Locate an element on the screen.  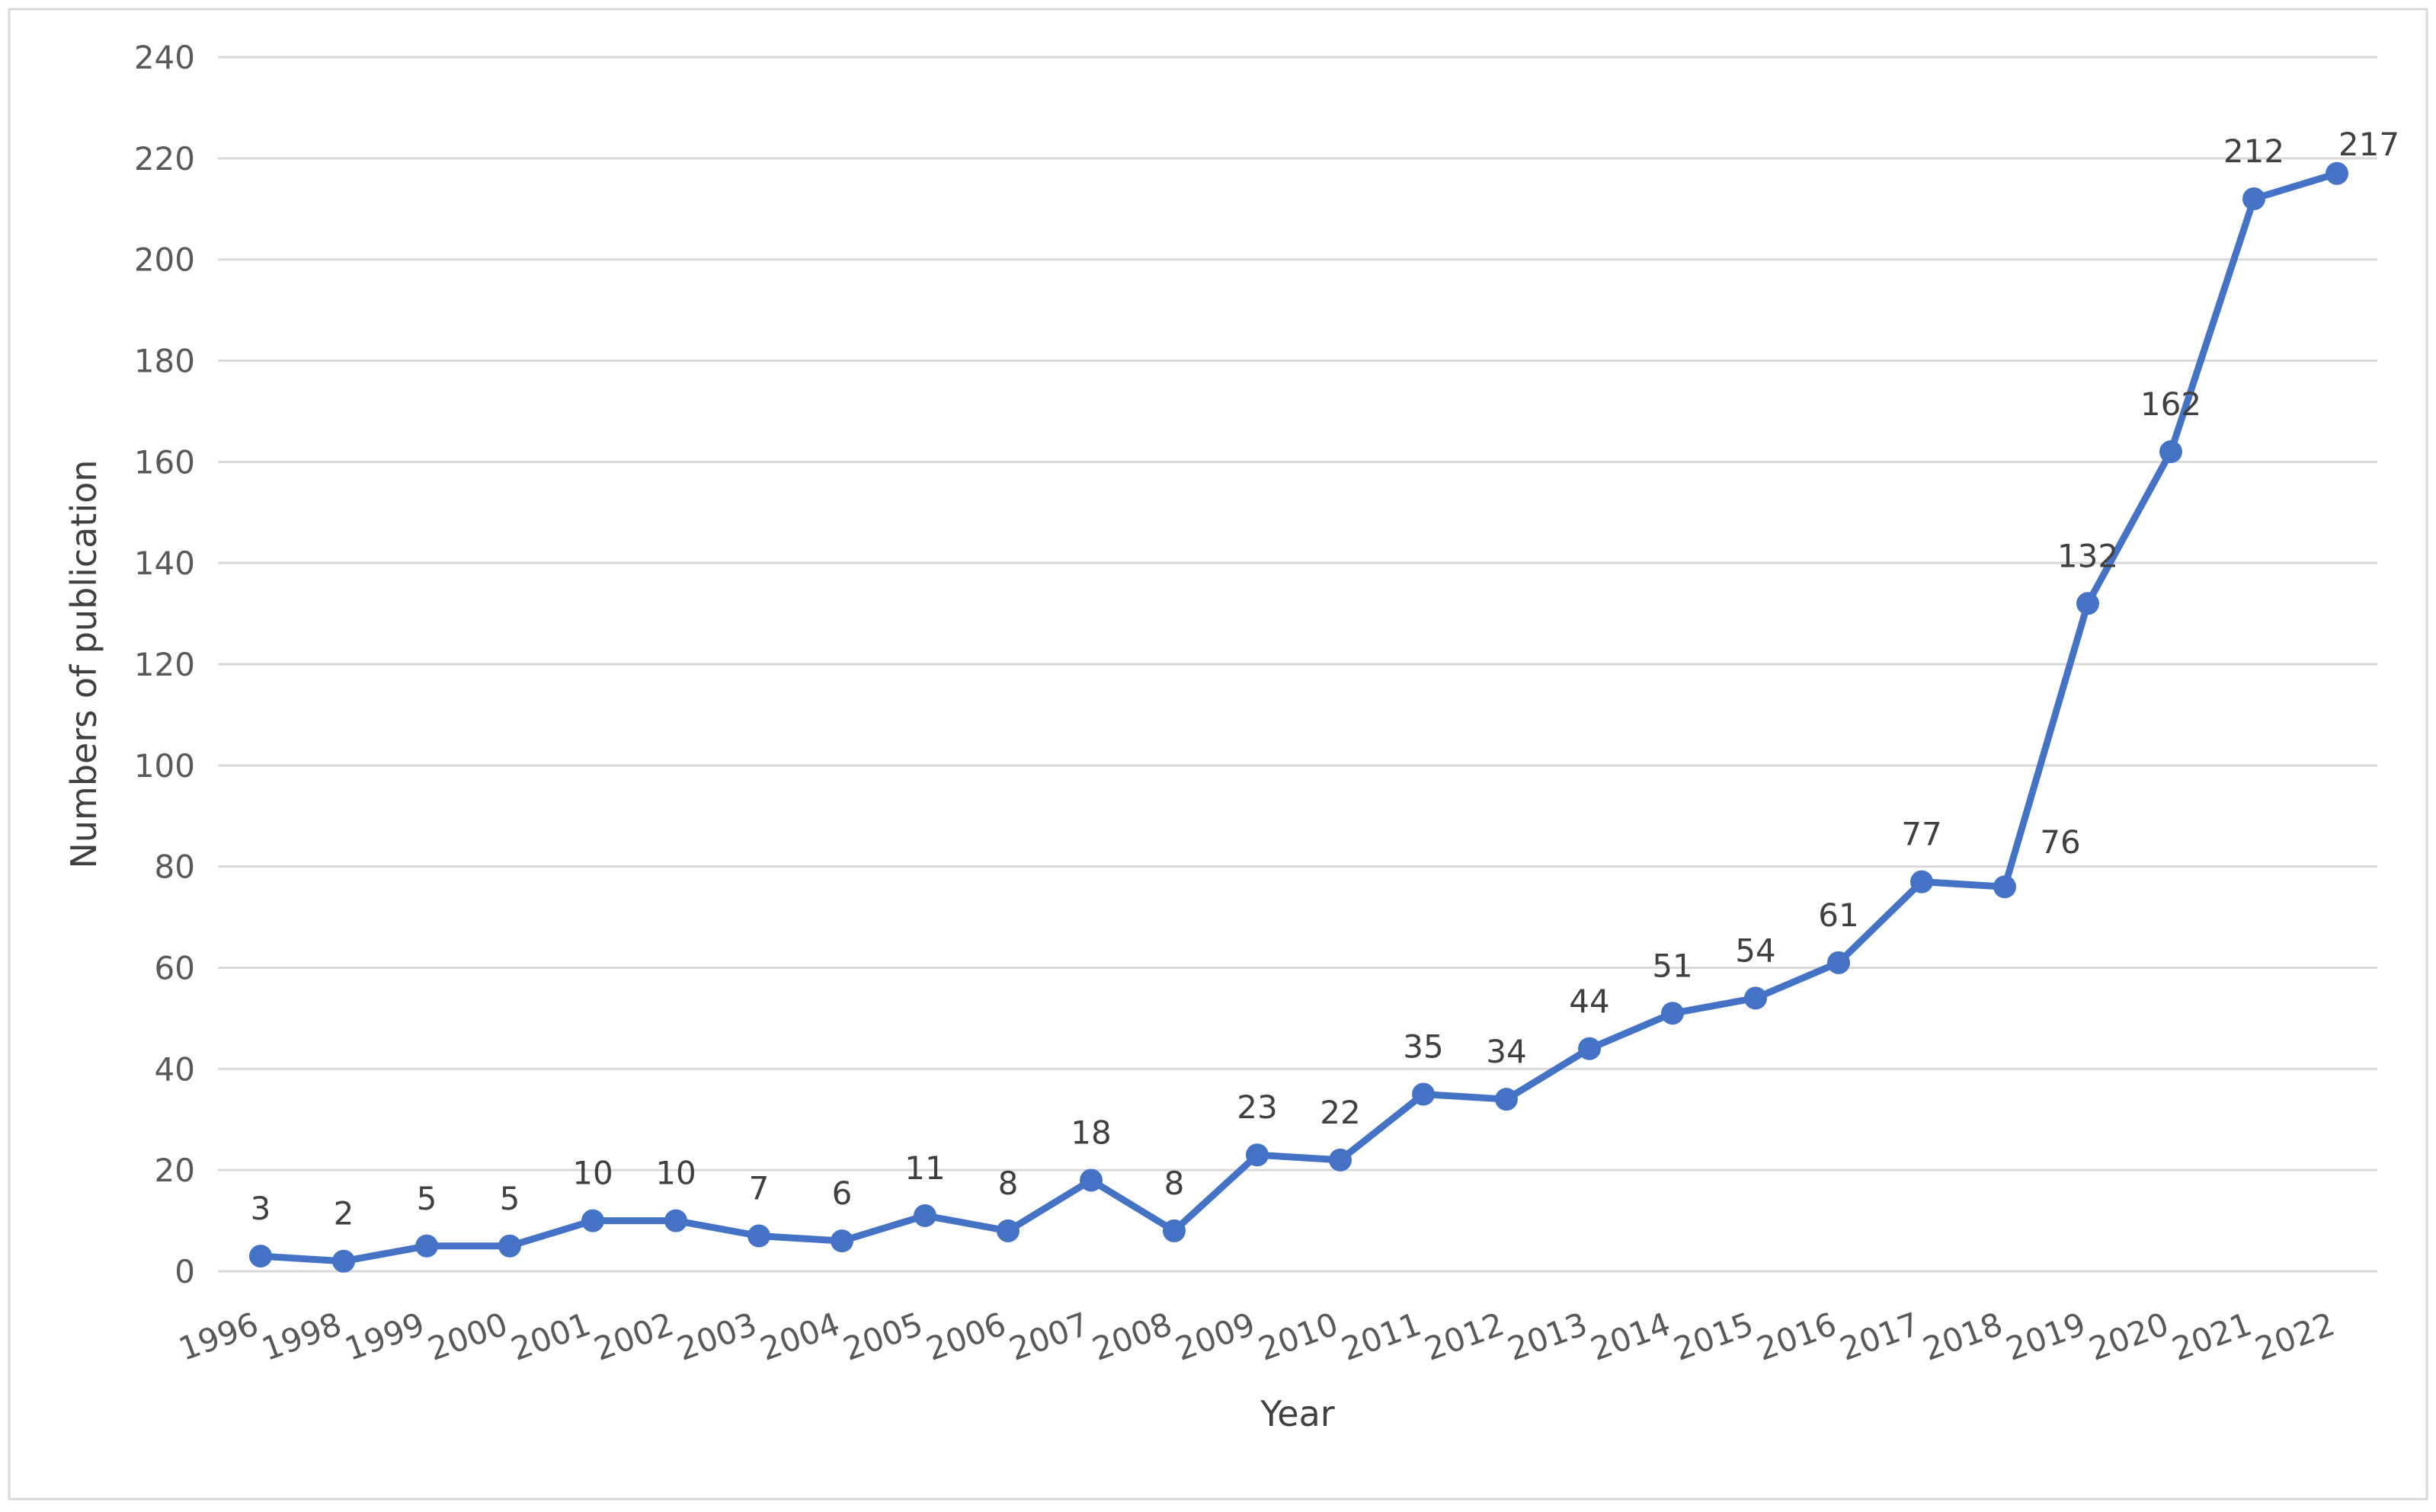
y-tick-label: 220 is located at coordinates (164, 158).